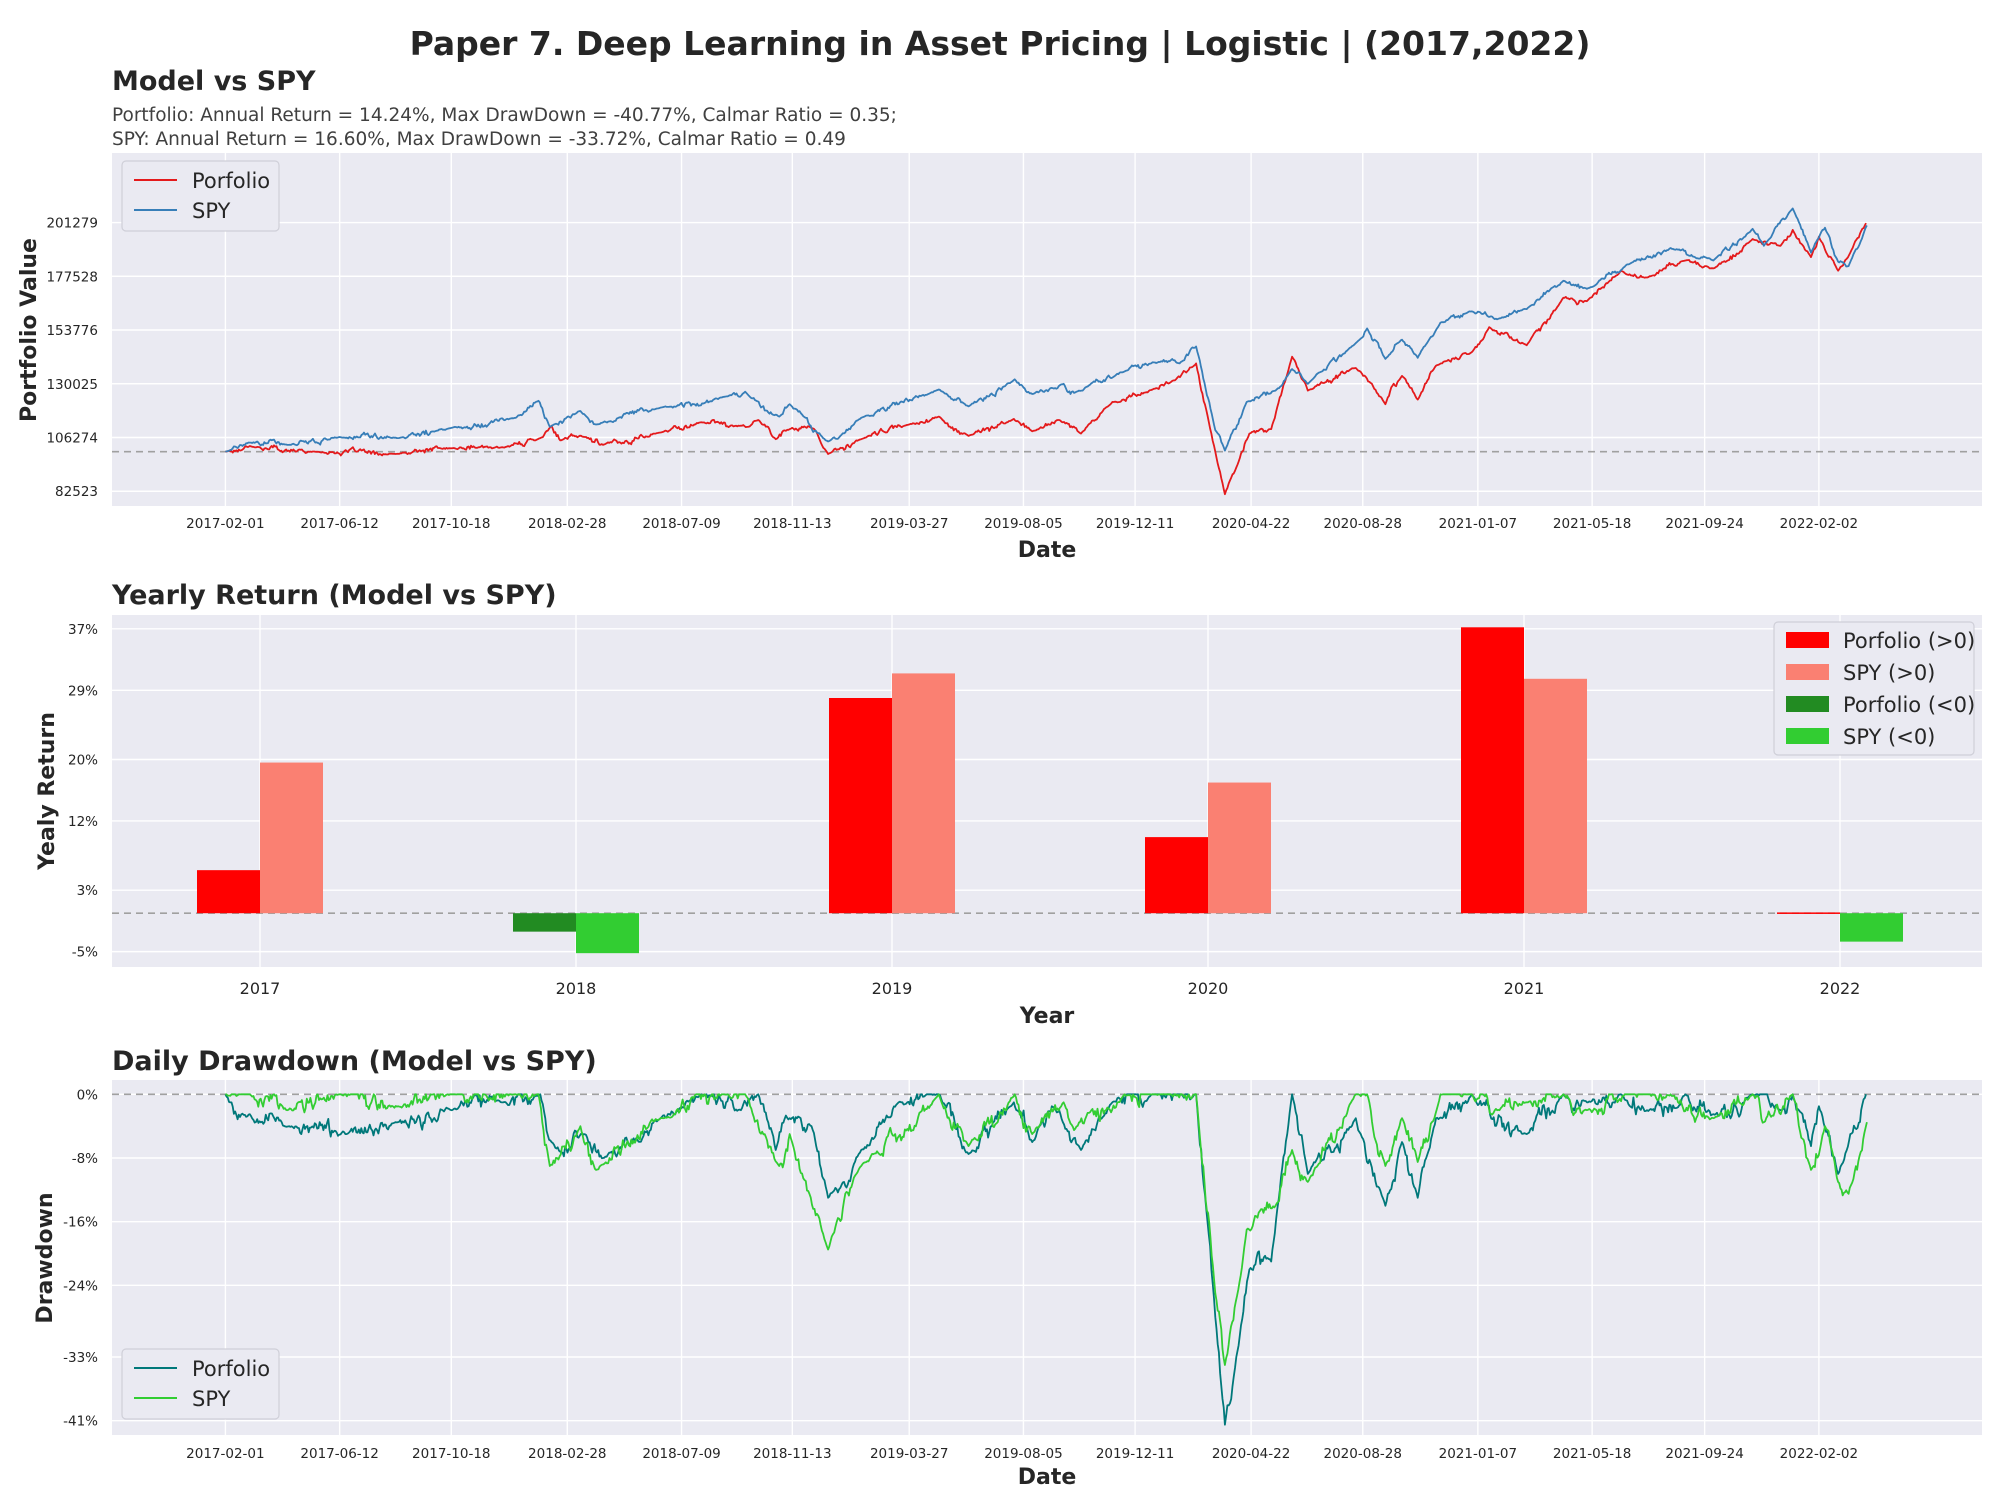  Describe the element at coordinates (1363, 1454) in the screenshot. I see `p3-x-tick-label: 2020-08-28` at that location.